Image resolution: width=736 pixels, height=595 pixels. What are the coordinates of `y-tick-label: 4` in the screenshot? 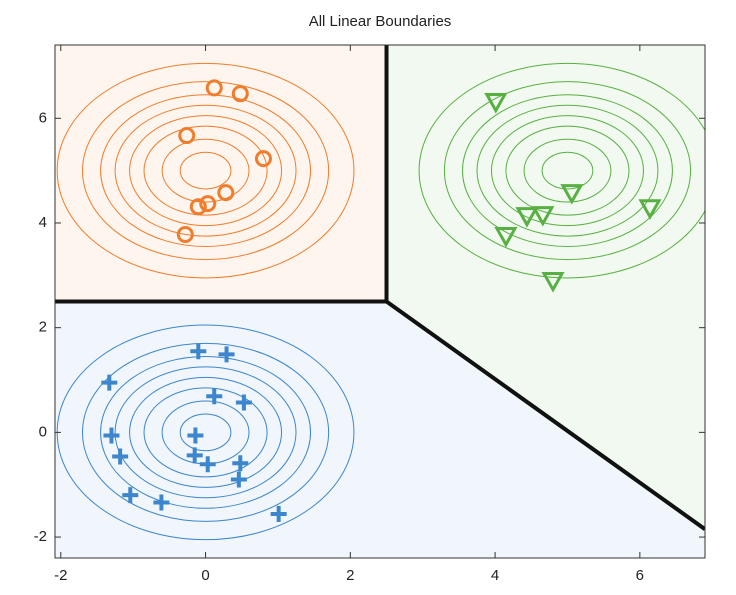 It's located at (43, 222).